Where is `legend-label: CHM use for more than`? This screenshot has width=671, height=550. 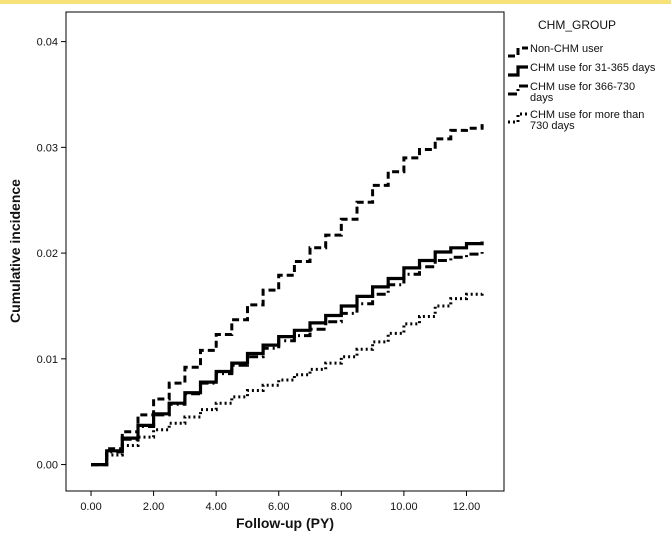 legend-label: CHM use for more than is located at coordinates (587, 115).